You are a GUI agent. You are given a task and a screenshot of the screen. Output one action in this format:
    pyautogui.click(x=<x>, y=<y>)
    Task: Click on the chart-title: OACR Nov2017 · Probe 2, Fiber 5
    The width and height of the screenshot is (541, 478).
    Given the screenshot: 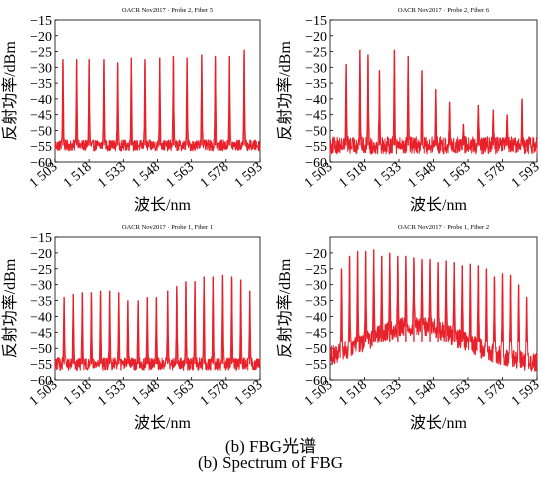 What is the action you would take?
    pyautogui.click(x=167, y=10)
    